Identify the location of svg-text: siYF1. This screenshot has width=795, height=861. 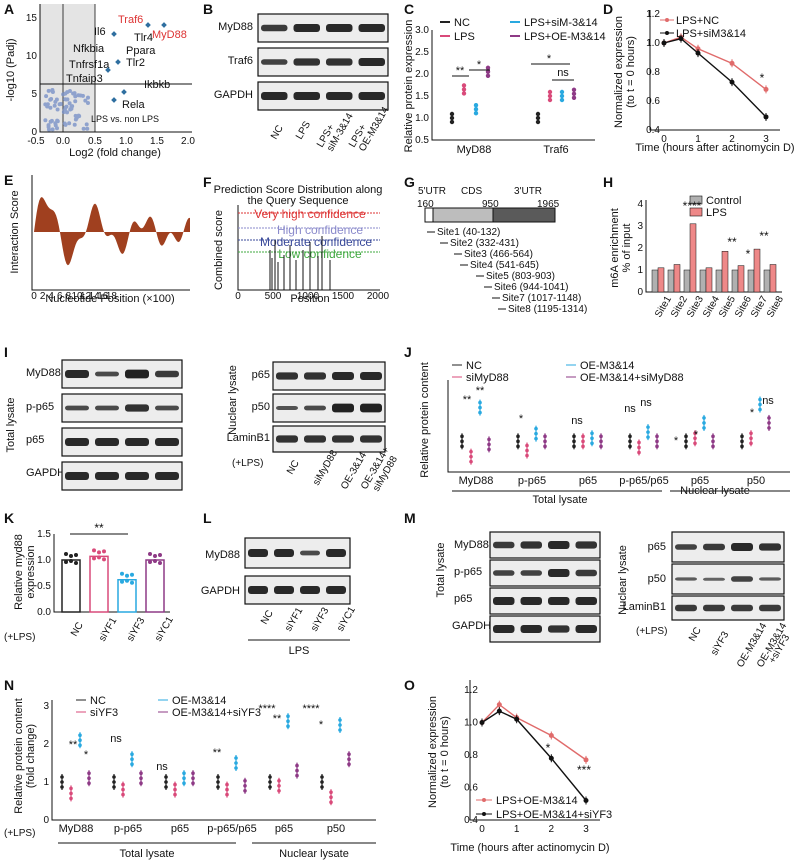
(108, 629).